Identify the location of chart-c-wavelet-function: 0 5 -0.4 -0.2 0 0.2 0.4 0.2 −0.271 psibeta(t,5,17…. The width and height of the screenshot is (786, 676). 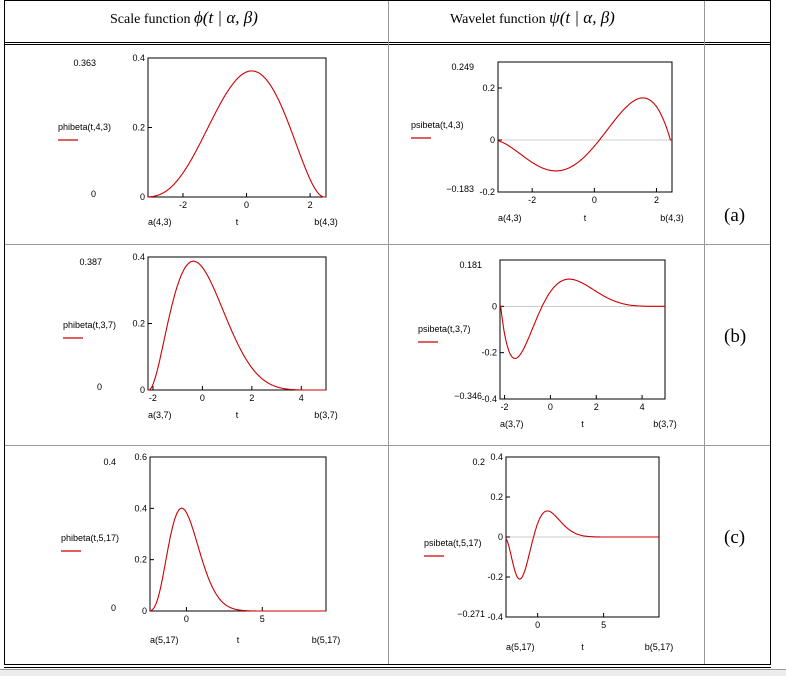
(549, 552).